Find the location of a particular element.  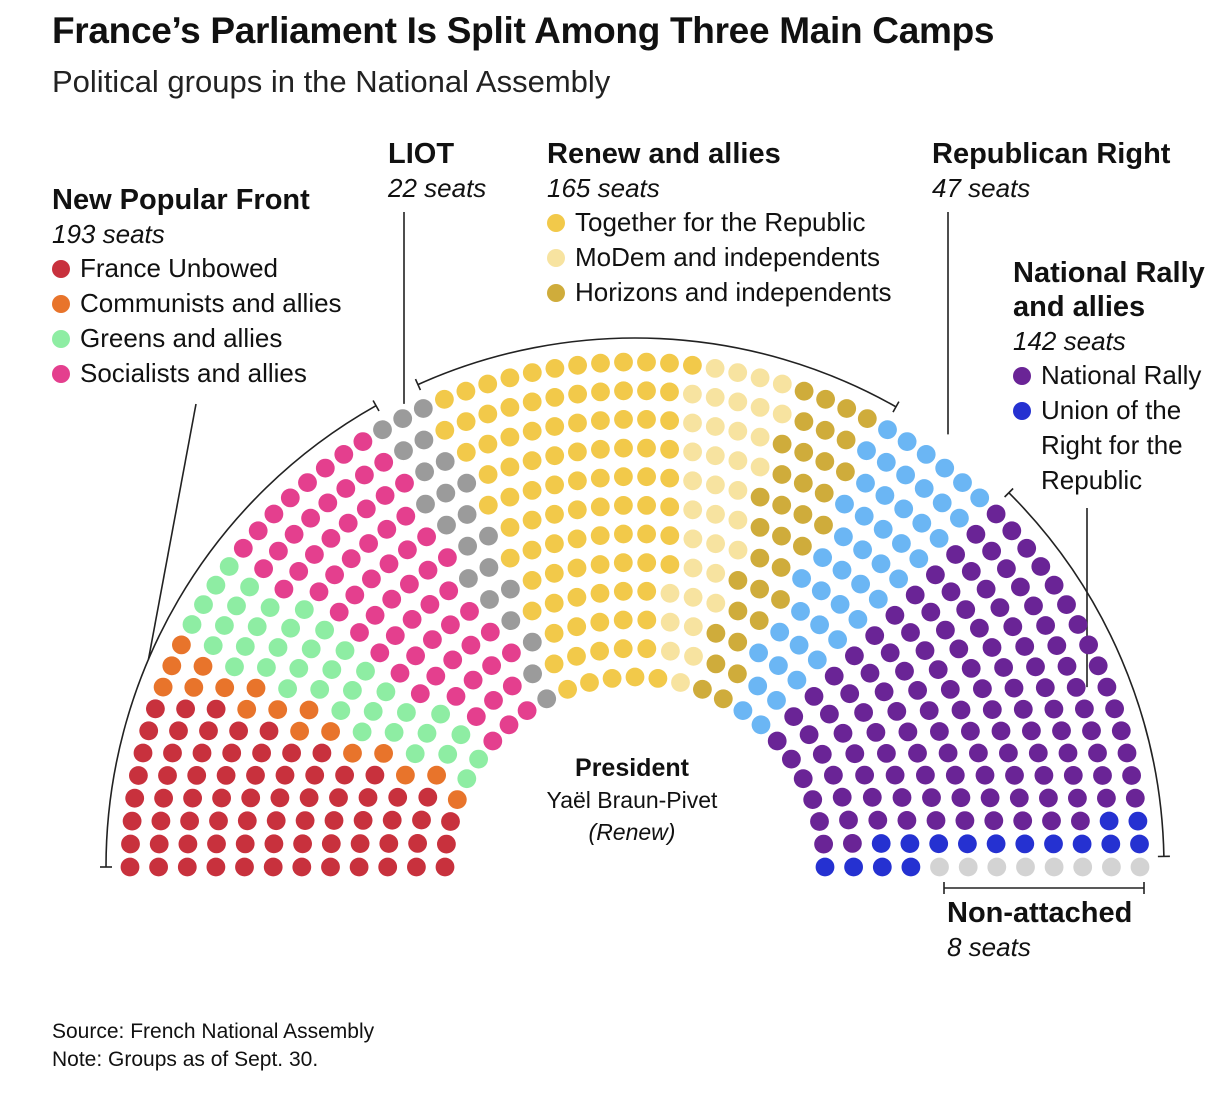

group-name: New Popular Front is located at coordinates (181, 200).